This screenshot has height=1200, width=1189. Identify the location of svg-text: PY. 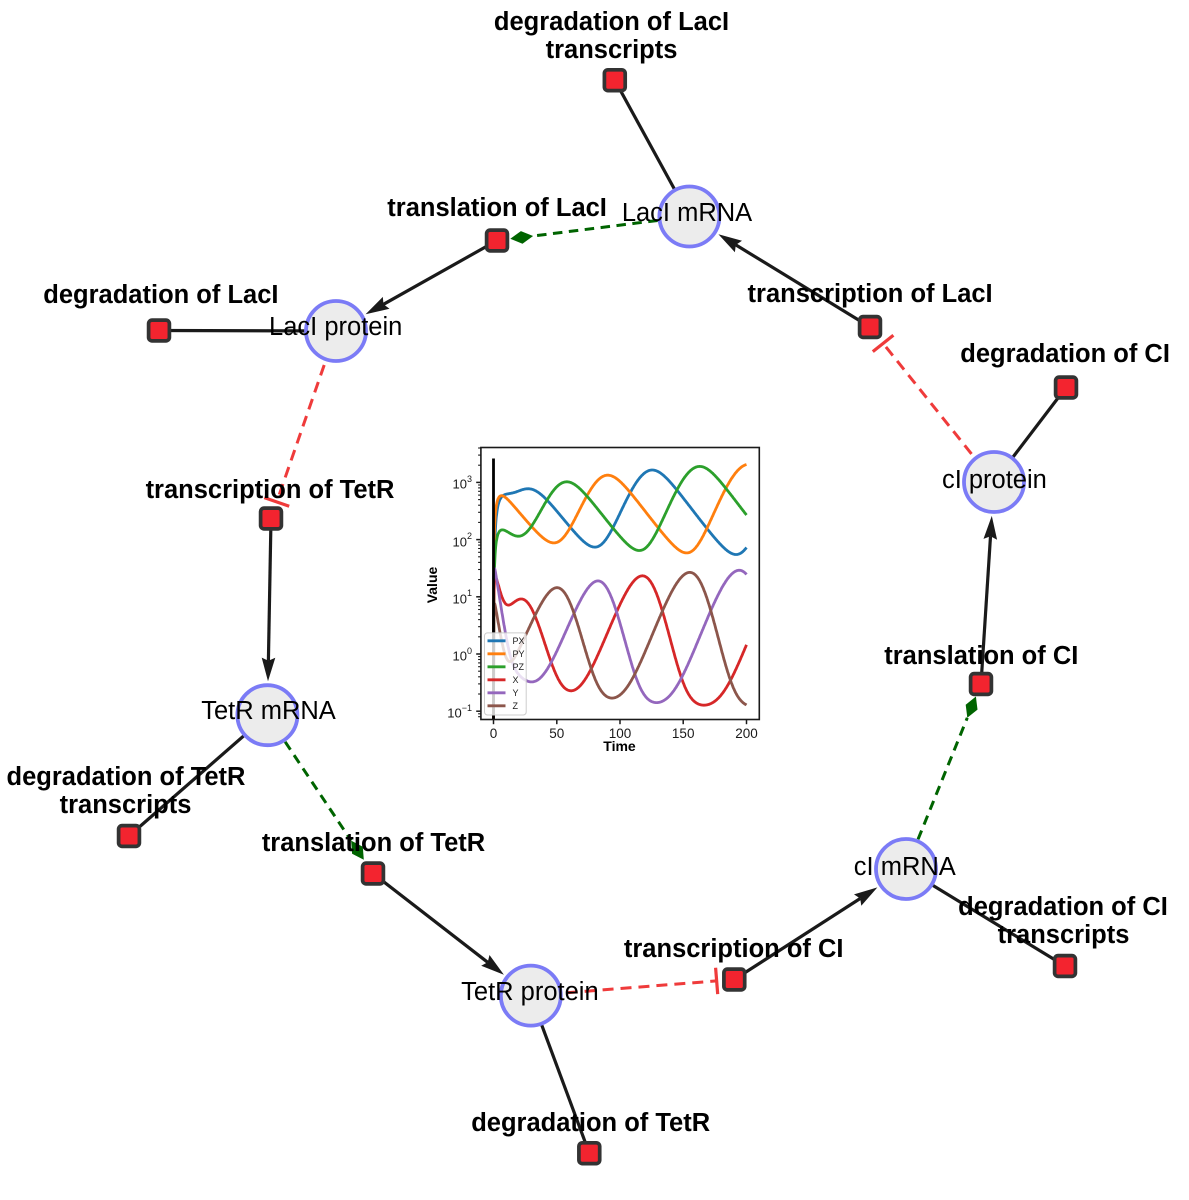
(519, 654).